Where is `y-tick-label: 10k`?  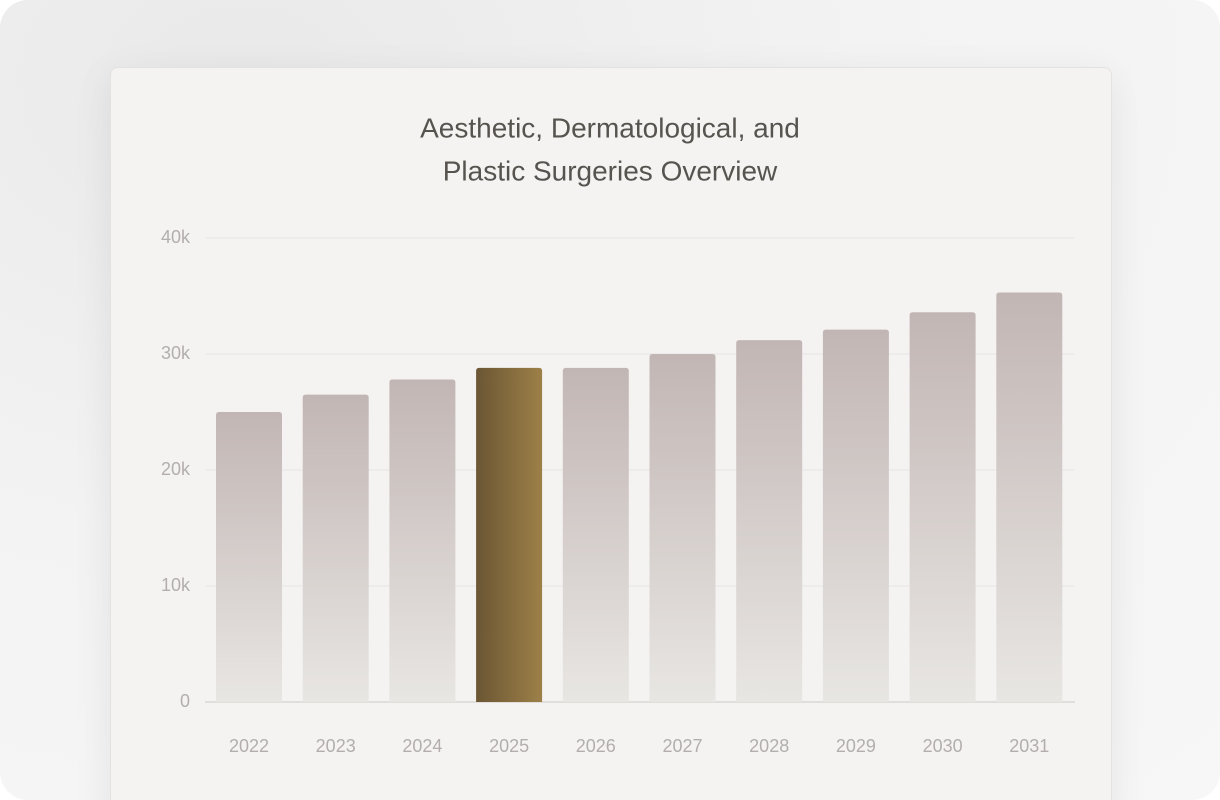
y-tick-label: 10k is located at coordinates (176, 585).